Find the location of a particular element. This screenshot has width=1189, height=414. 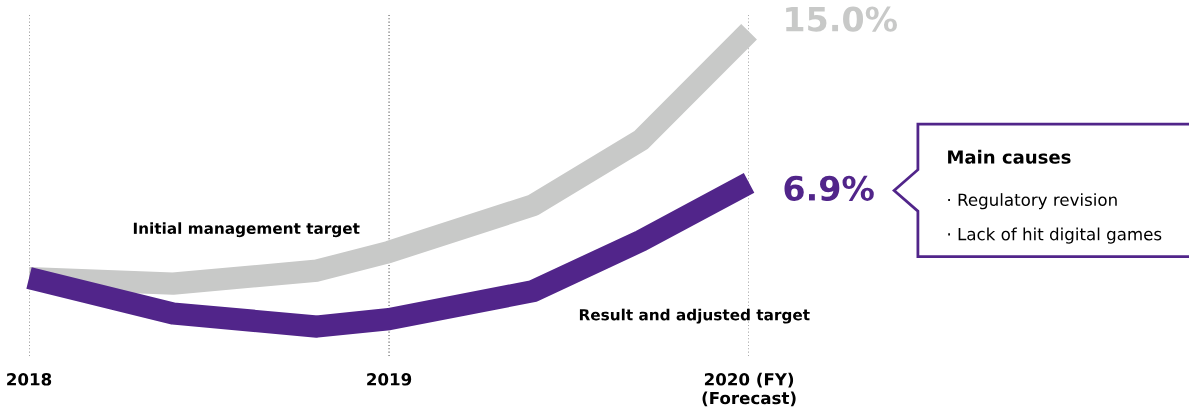

series-label: Initial management target is located at coordinates (246, 230).